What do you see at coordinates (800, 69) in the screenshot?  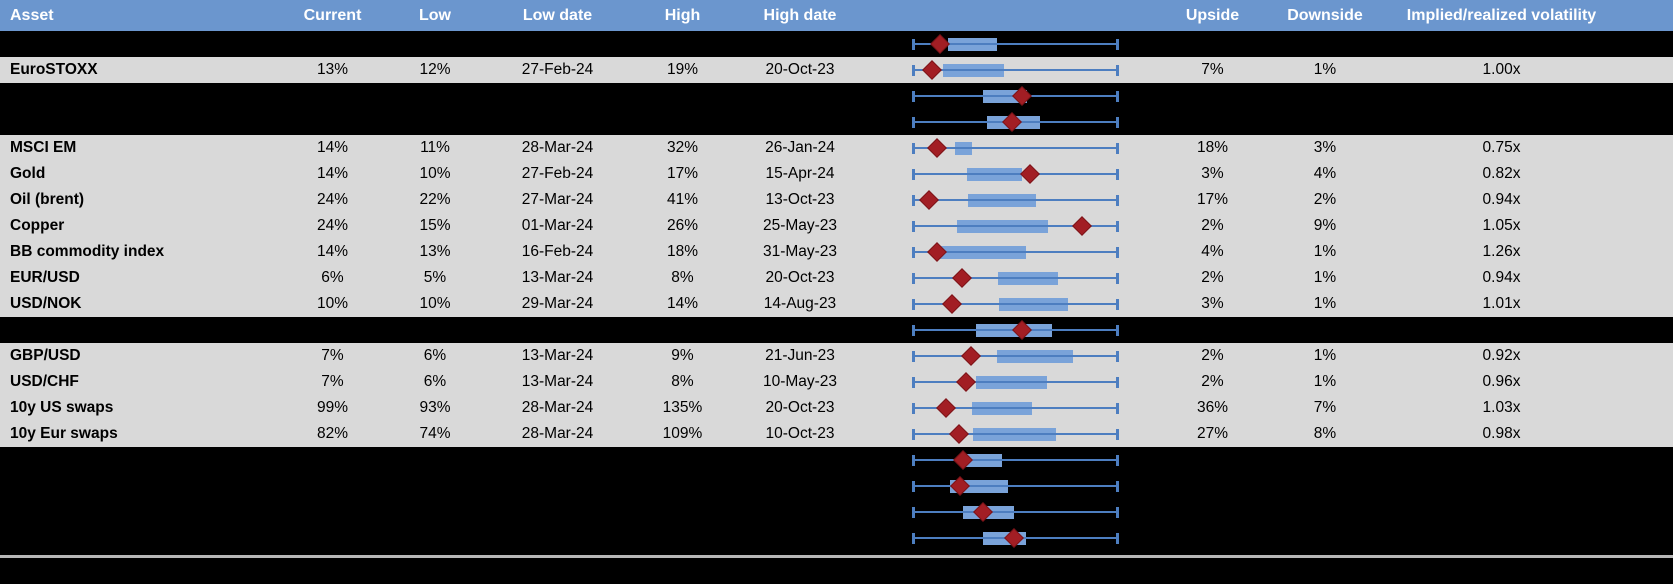 I see `high-date: 20-Oct-23` at bounding box center [800, 69].